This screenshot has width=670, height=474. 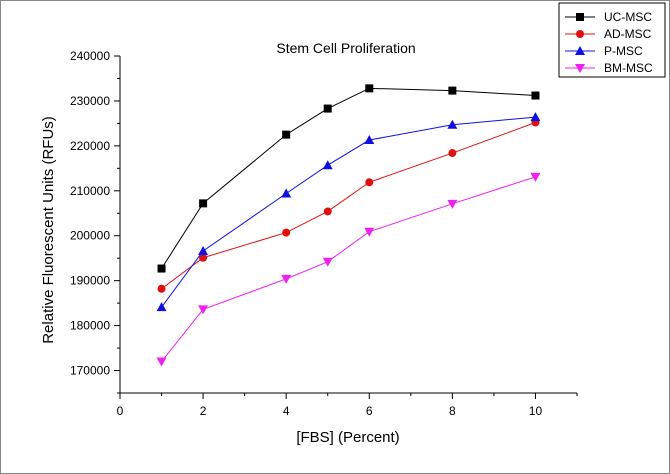 I want to click on y-tick-label: 230000, so click(x=90, y=101).